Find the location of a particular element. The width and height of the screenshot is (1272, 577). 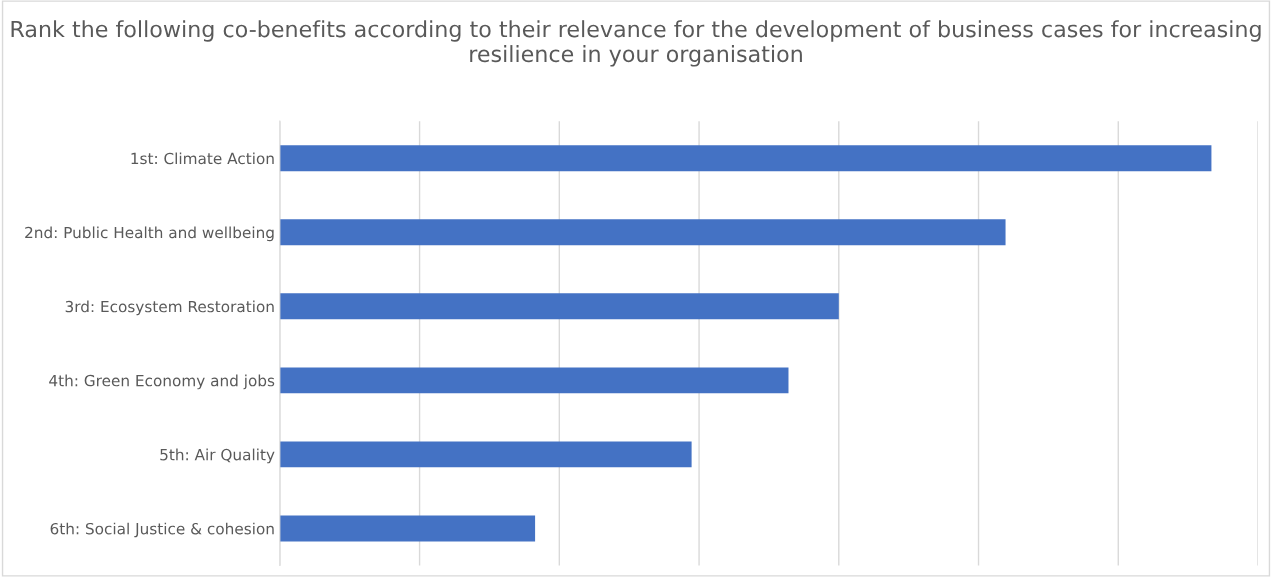

y-tick-label: 1st: Climate Action is located at coordinates (202, 158).